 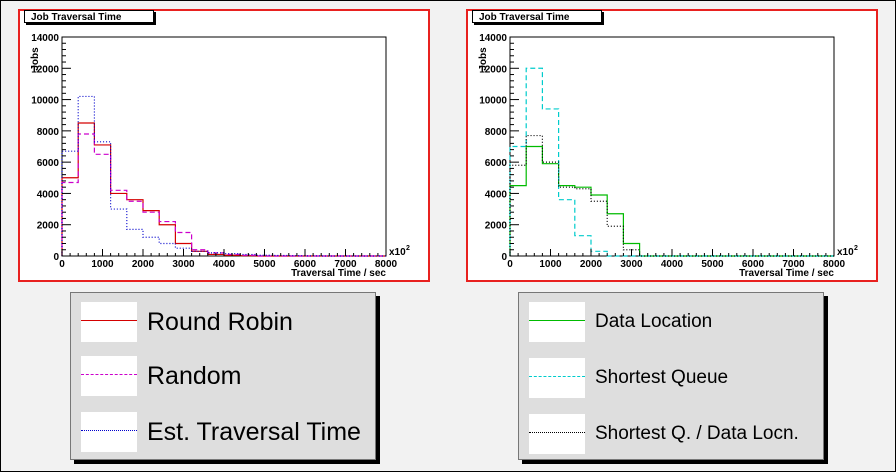 What do you see at coordinates (662, 377) in the screenshot?
I see `legend-label: Shortest Queue` at bounding box center [662, 377].